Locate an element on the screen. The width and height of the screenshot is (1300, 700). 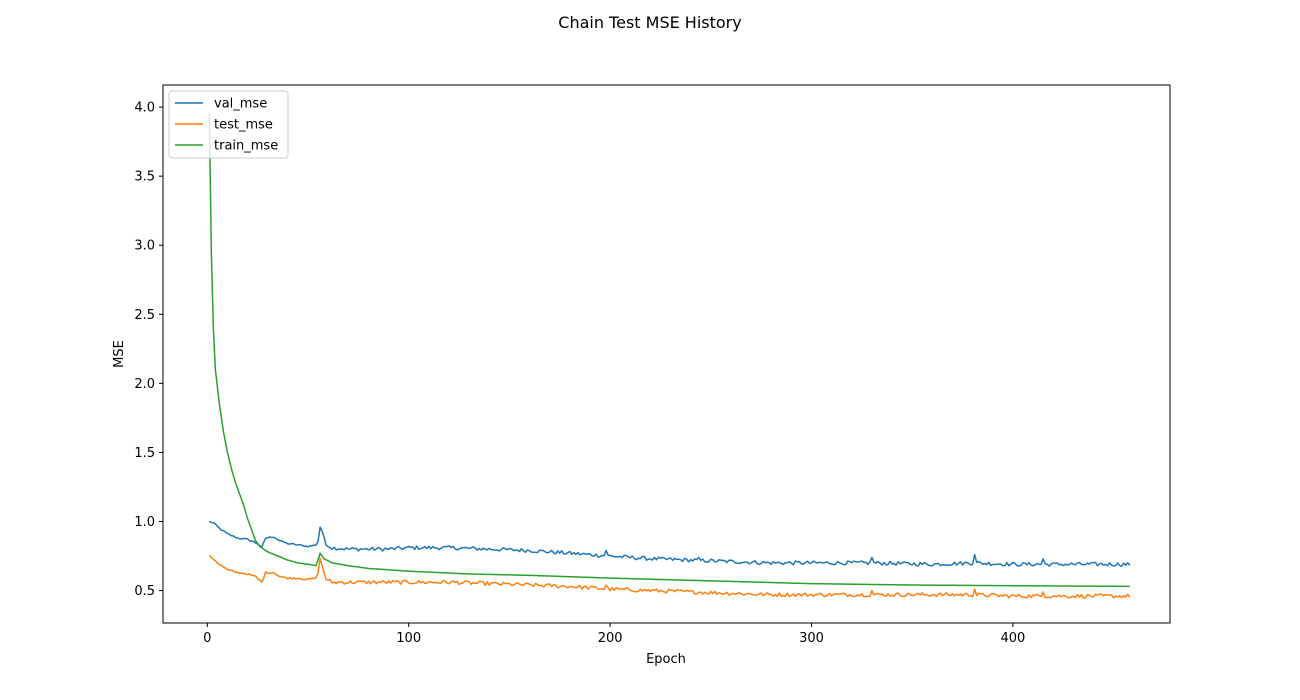
legend: val_mse test_mse train_mse is located at coordinates (228, 124).